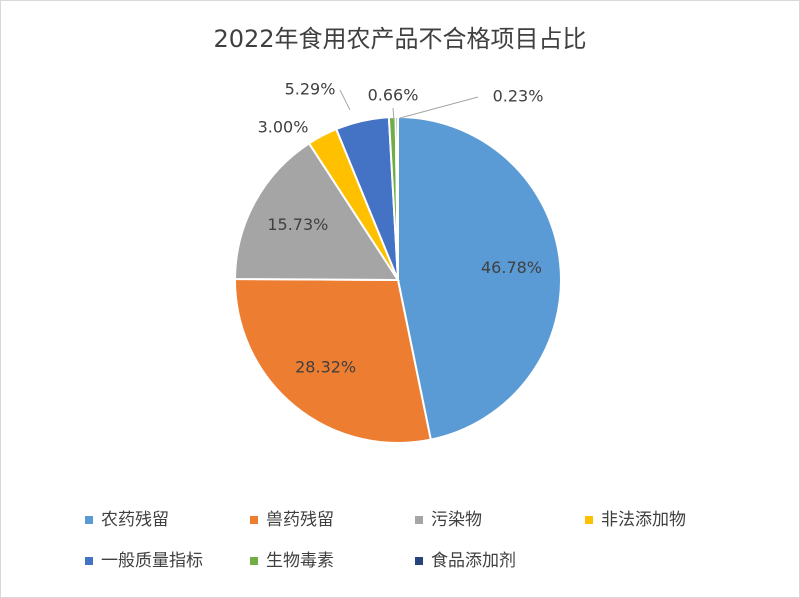 This screenshot has width=800, height=598. What do you see at coordinates (135, 520) in the screenshot?
I see `legend-label: 农药残留` at bounding box center [135, 520].